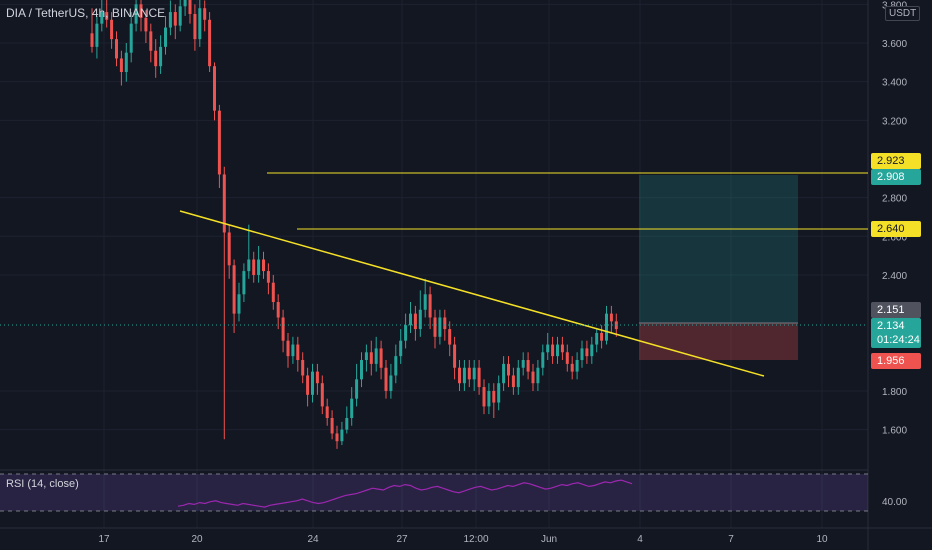  I want to click on time-tick-label: 20, so click(197, 539).